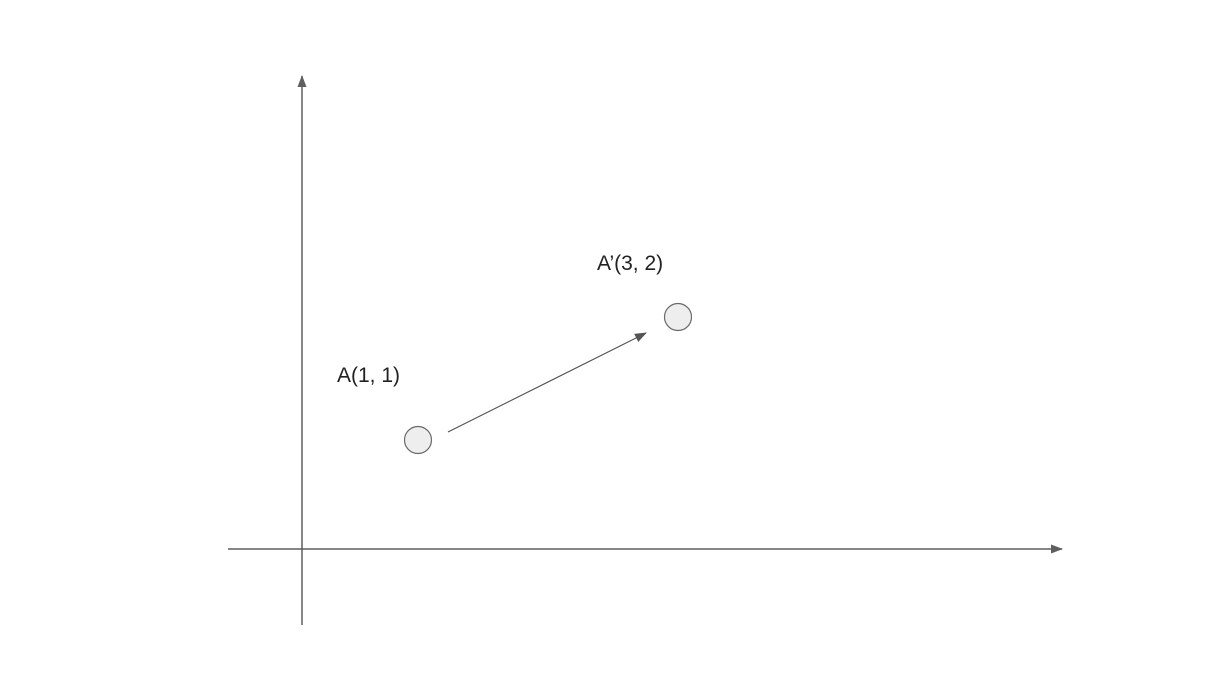 The image size is (1232, 694). What do you see at coordinates (547, 382) in the screenshot?
I see `translation-arrow` at bounding box center [547, 382].